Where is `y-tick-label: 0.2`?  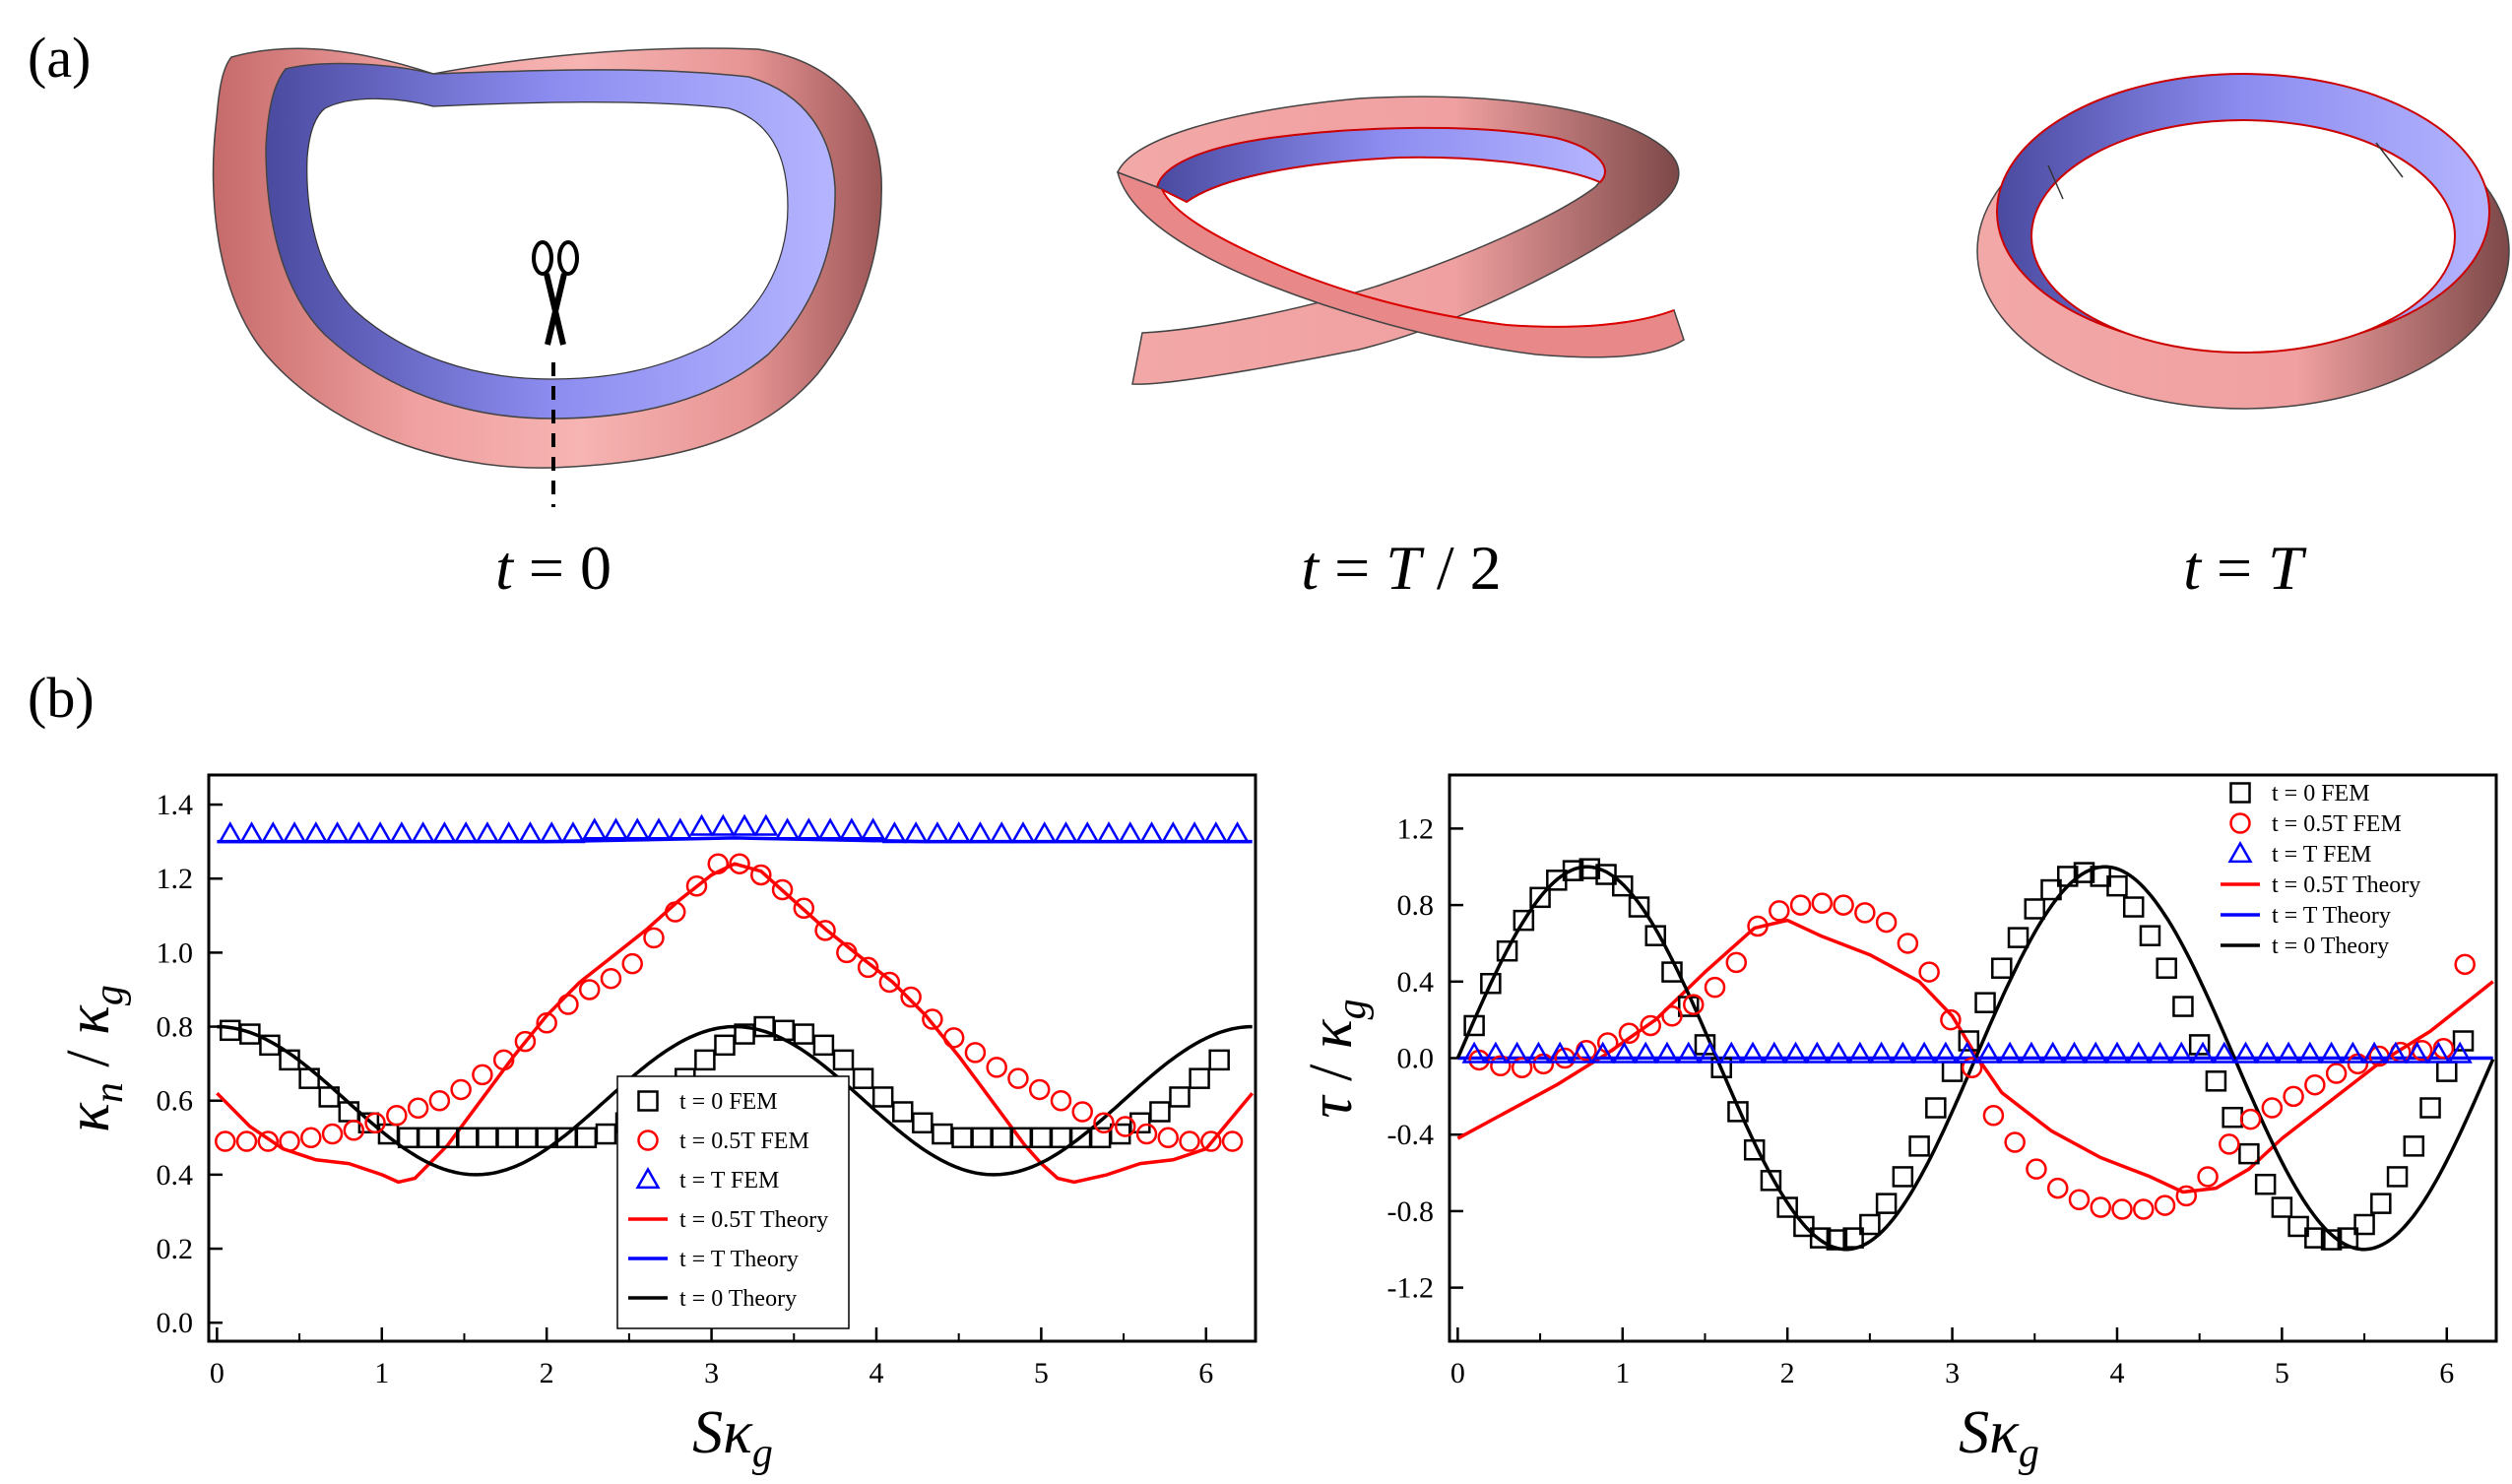 y-tick-label: 0.2 is located at coordinates (176, 1249).